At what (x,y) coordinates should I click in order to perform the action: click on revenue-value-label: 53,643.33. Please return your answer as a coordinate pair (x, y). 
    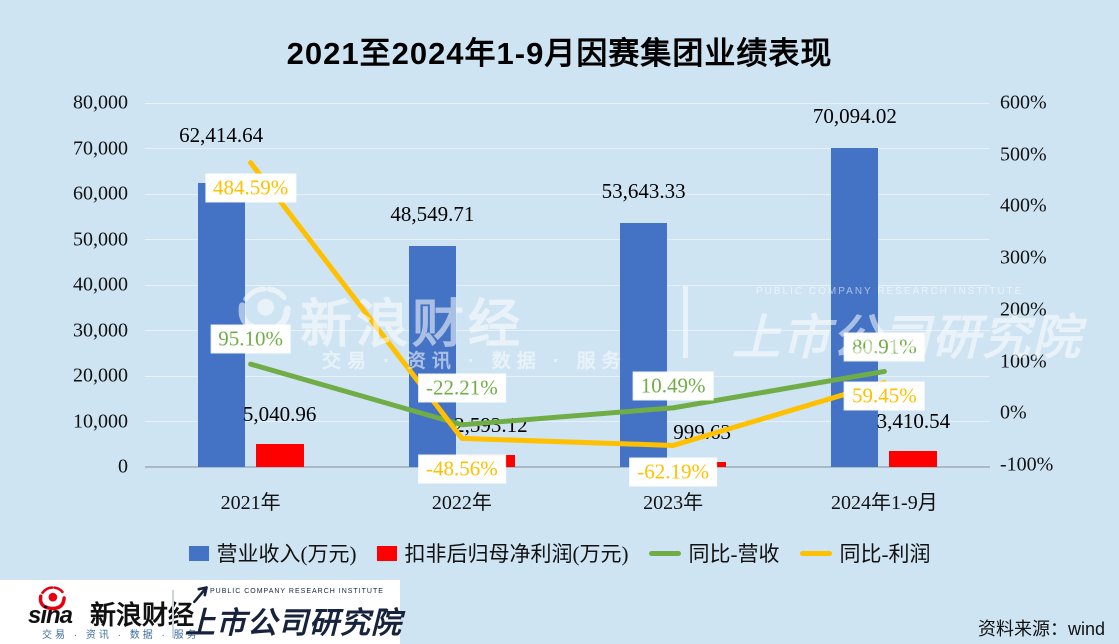
    Looking at the image, I should click on (643, 190).